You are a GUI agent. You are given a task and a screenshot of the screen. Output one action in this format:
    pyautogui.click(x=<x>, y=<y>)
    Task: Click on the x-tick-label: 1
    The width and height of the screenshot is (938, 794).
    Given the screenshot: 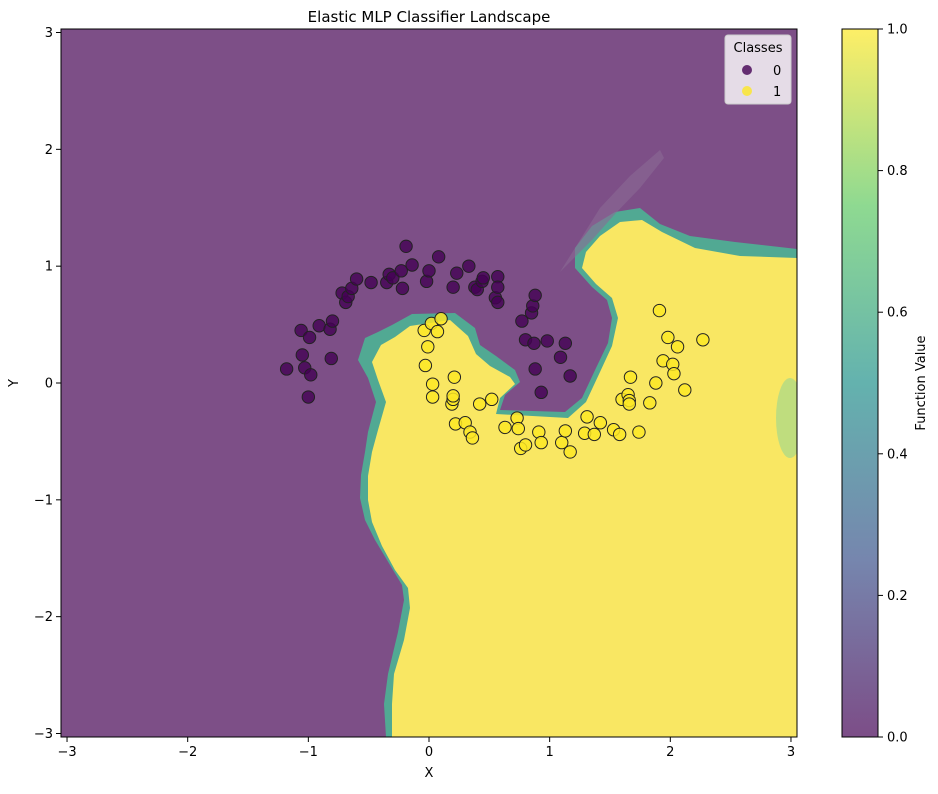 What is the action you would take?
    pyautogui.click(x=550, y=752)
    